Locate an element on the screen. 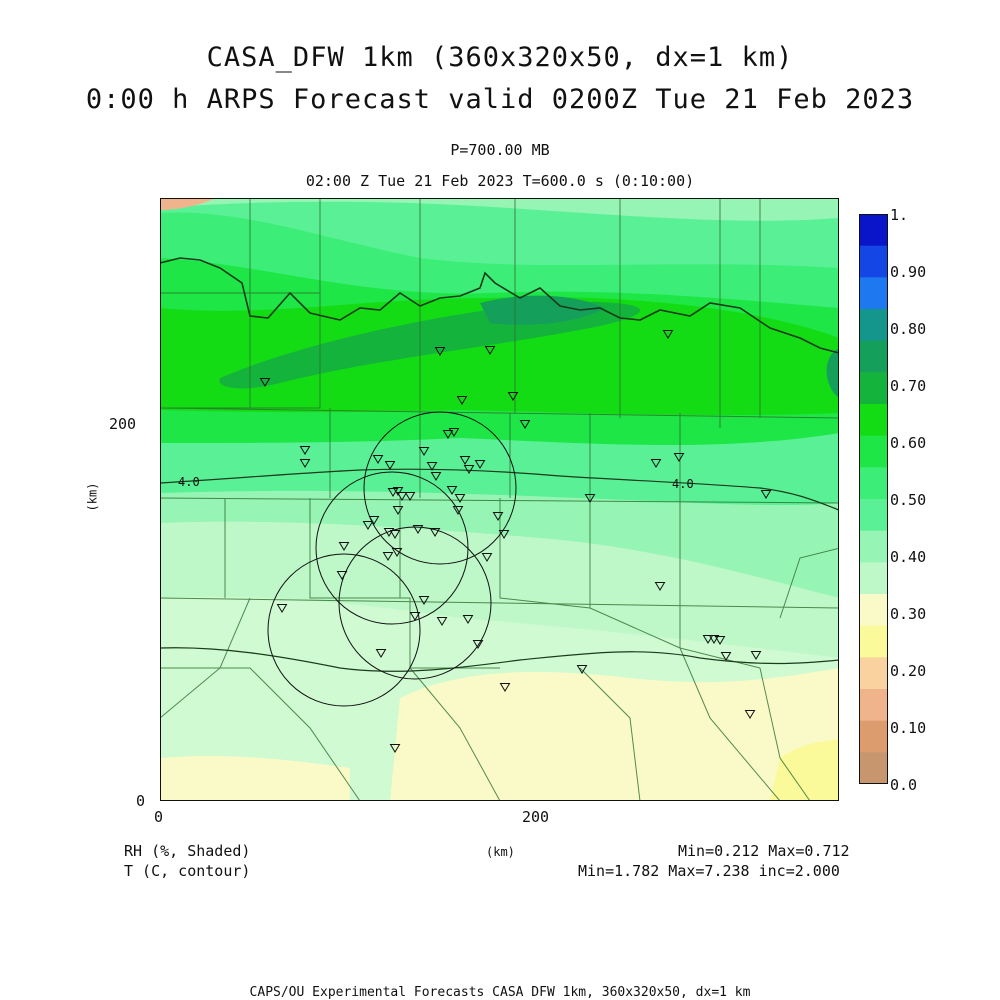 The width and height of the screenshot is (1000, 1000). y-tick-0: 0 is located at coordinates (141, 801).